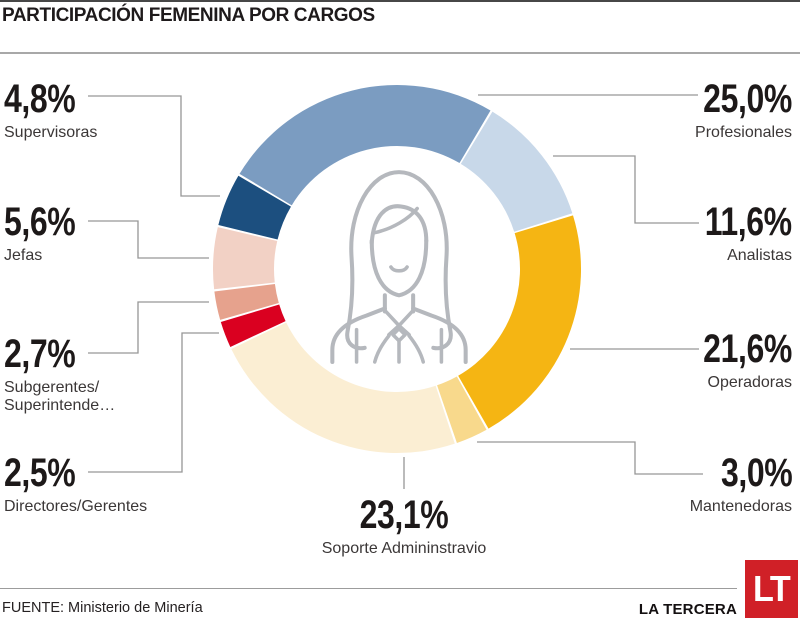 This screenshot has height=621, width=800. I want to click on percent-value: 5,6%, so click(40, 222).